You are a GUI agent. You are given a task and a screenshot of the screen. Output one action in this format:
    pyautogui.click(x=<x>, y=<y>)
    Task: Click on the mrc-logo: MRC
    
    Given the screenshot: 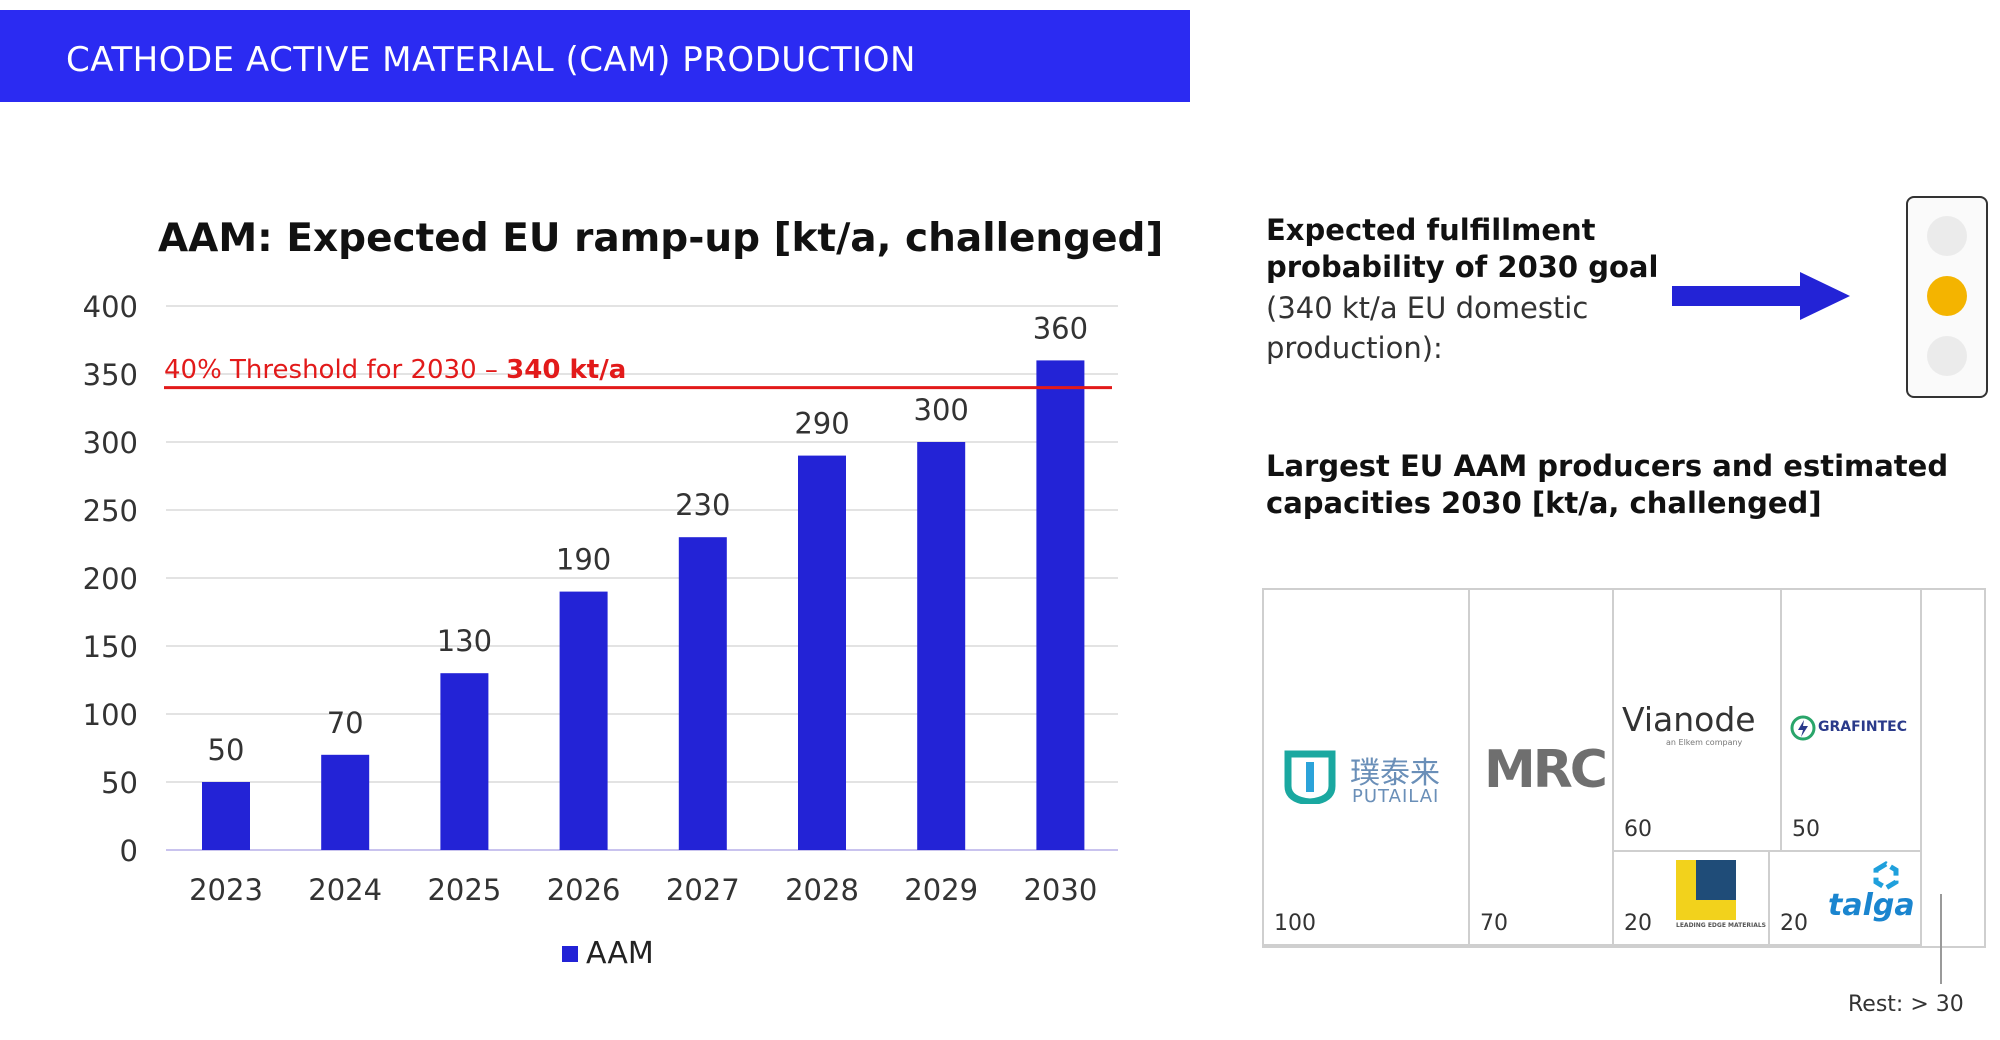 What is the action you would take?
    pyautogui.click(x=1546, y=770)
    